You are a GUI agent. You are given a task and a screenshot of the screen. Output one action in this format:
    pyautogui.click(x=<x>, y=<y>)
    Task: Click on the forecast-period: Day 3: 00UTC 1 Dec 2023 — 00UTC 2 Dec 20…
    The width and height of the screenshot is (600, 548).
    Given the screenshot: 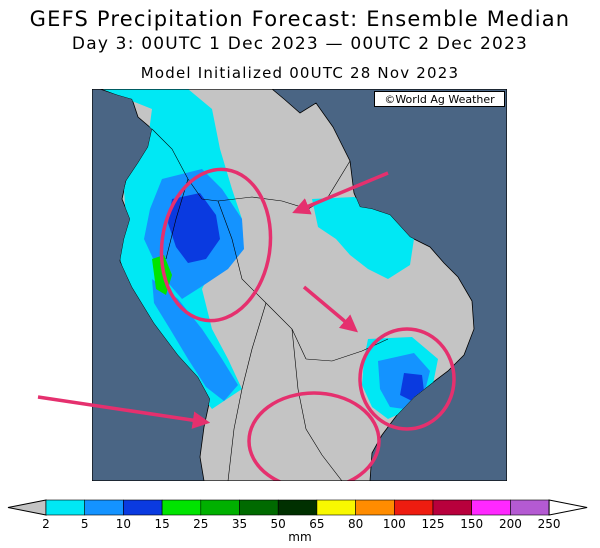 What is the action you would take?
    pyautogui.click(x=300, y=44)
    